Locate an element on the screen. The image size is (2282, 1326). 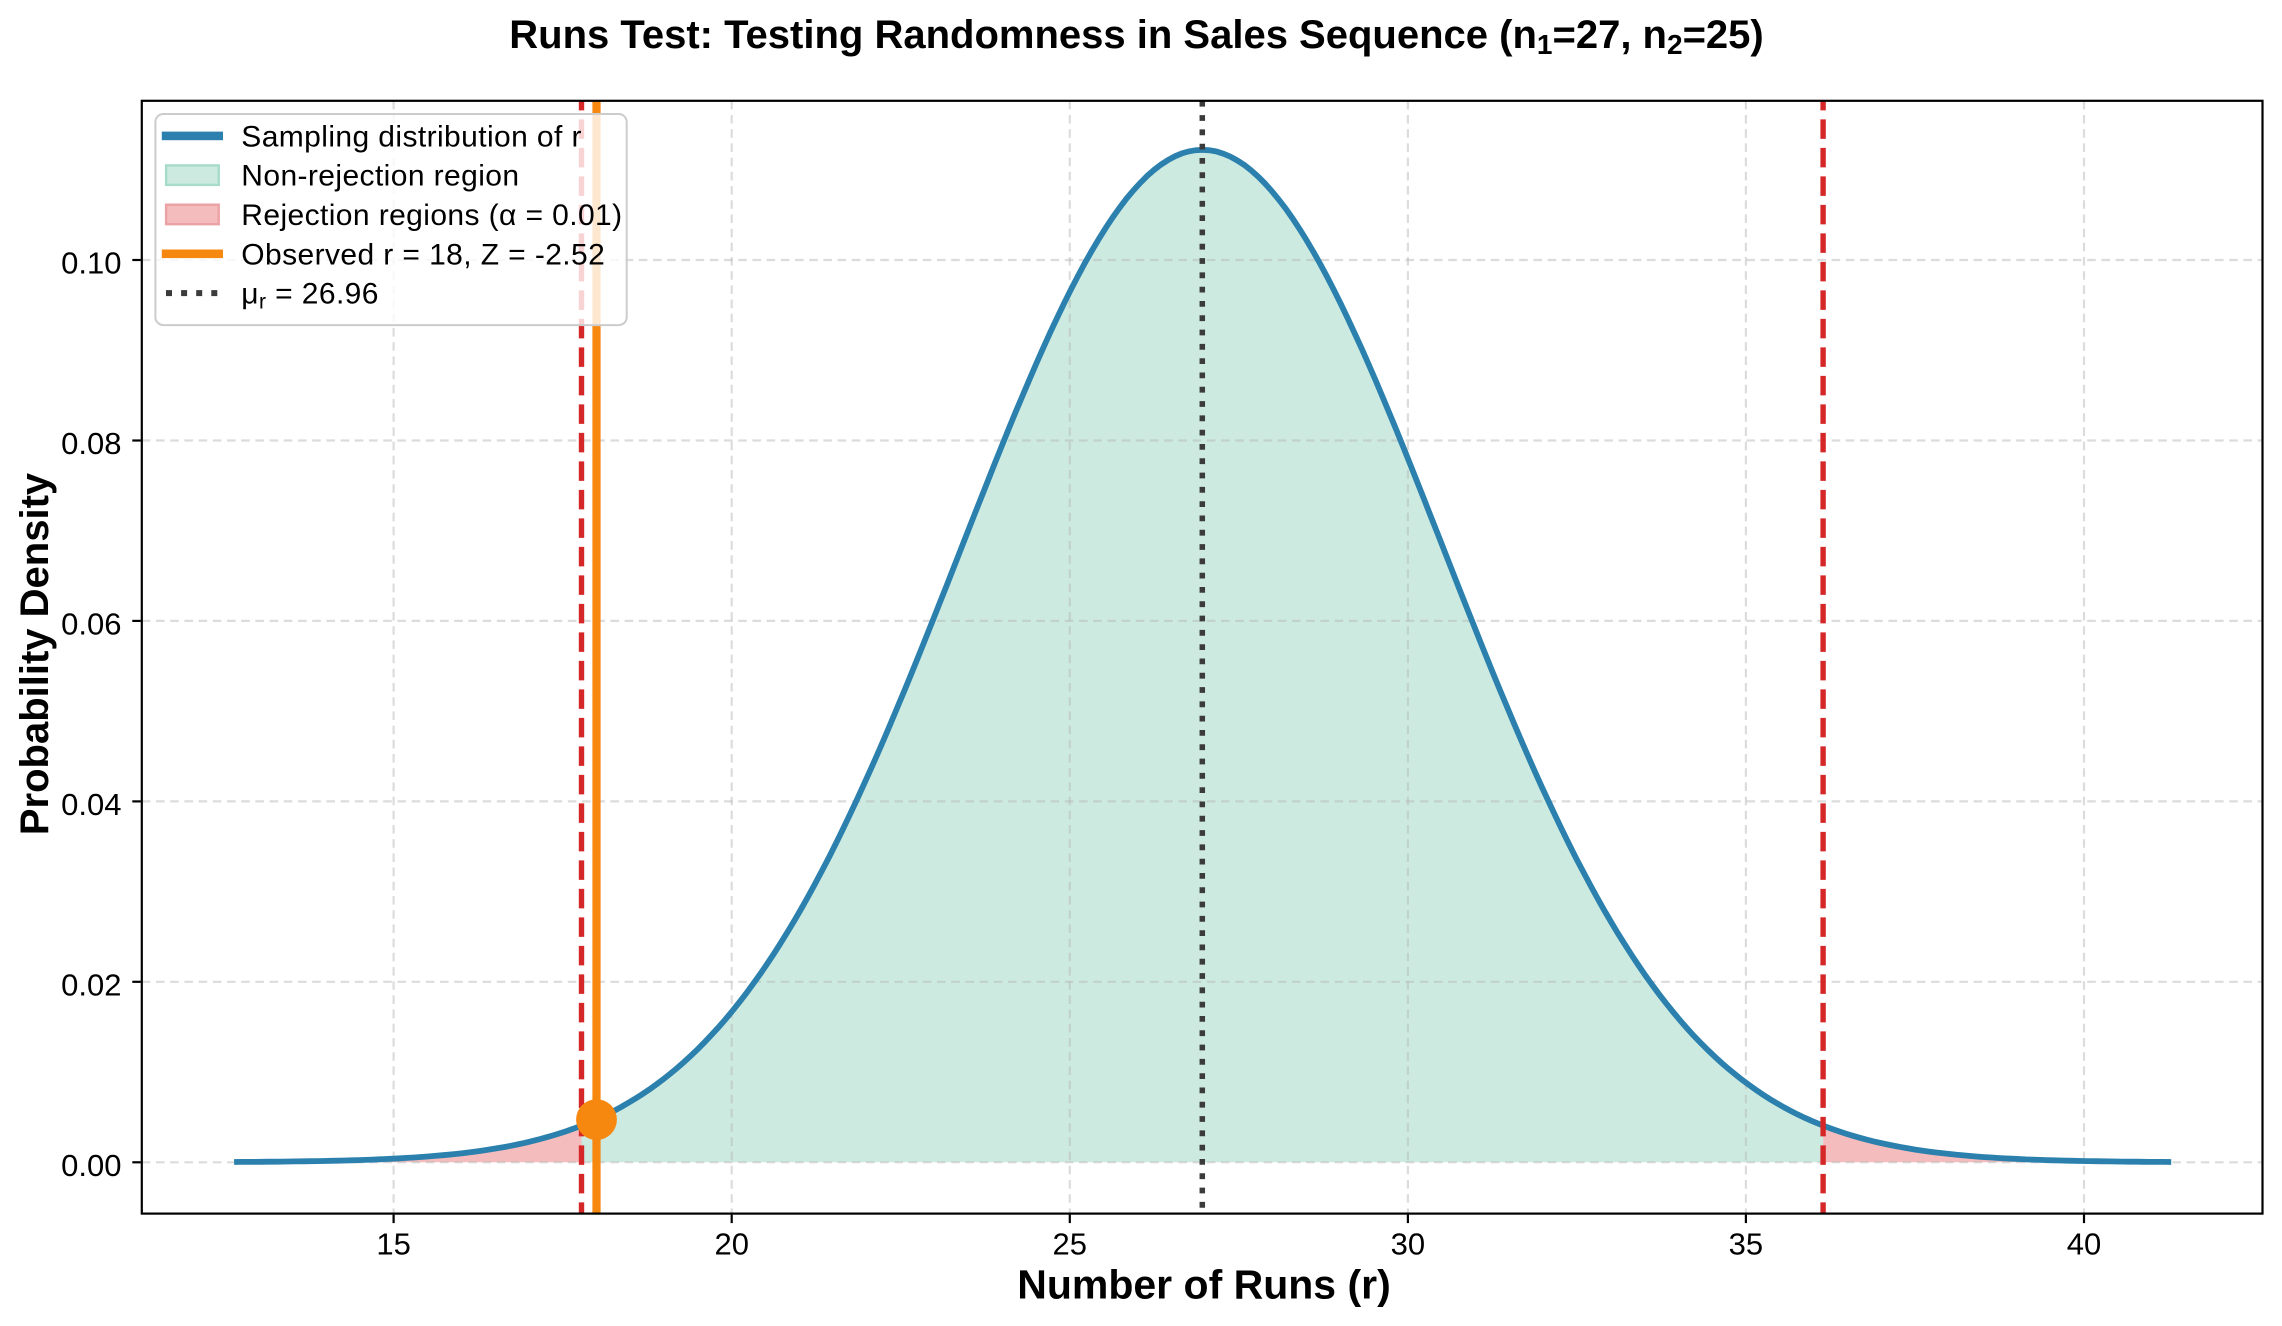
svg-text: Sampling distribution of r is located at coordinates (411, 136).